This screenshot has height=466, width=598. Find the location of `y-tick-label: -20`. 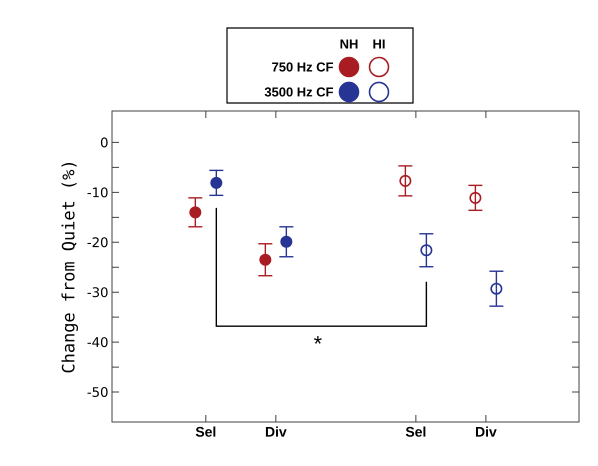

y-tick-label: -20 is located at coordinates (97, 242).